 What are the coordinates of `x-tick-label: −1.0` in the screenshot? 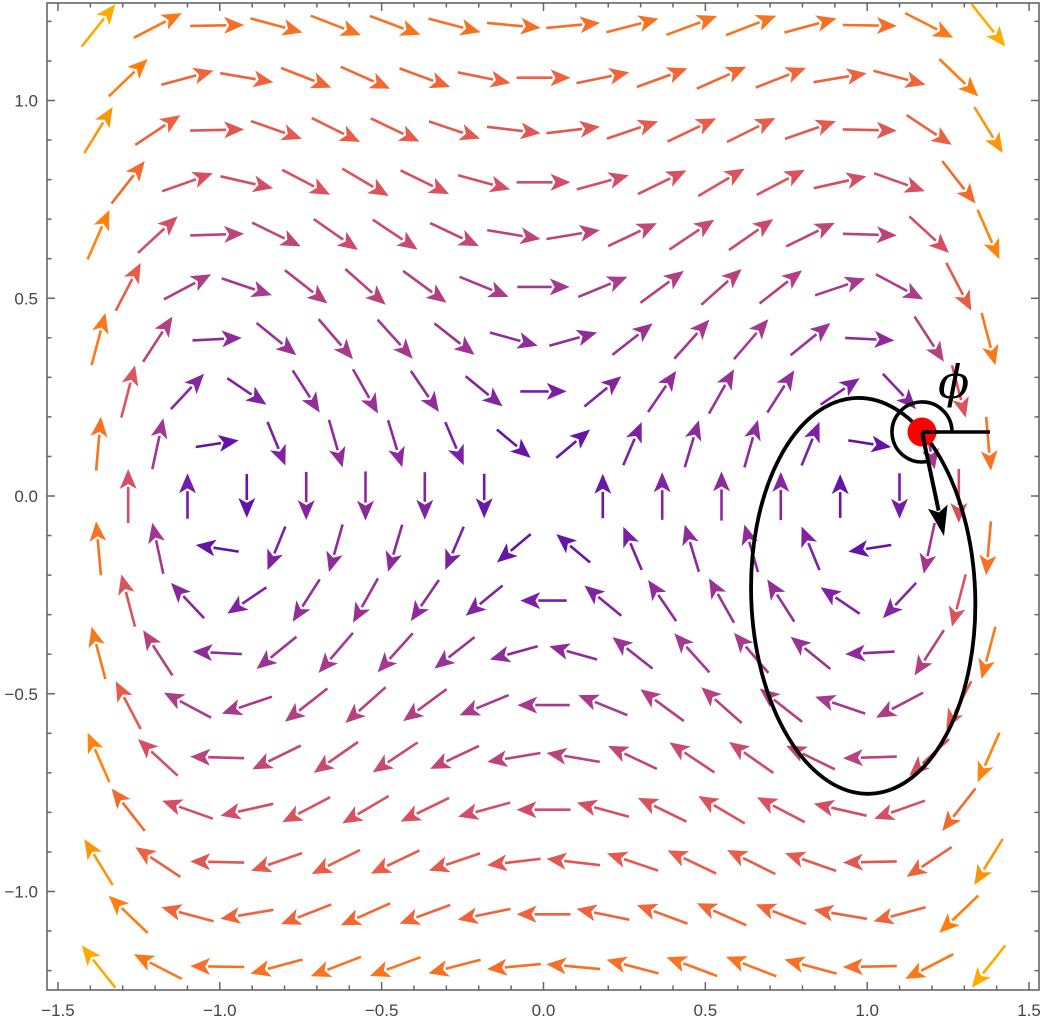 It's located at (220, 1010).